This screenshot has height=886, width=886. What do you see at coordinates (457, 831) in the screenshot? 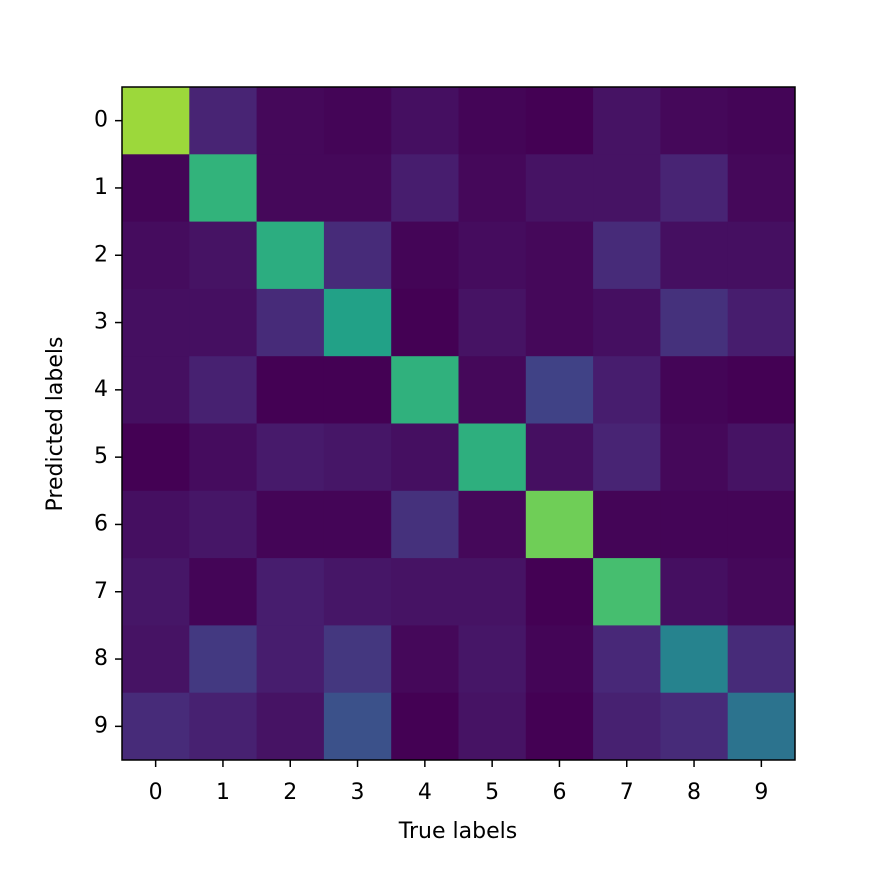
I see `x-axis-label: True labels` at bounding box center [457, 831].